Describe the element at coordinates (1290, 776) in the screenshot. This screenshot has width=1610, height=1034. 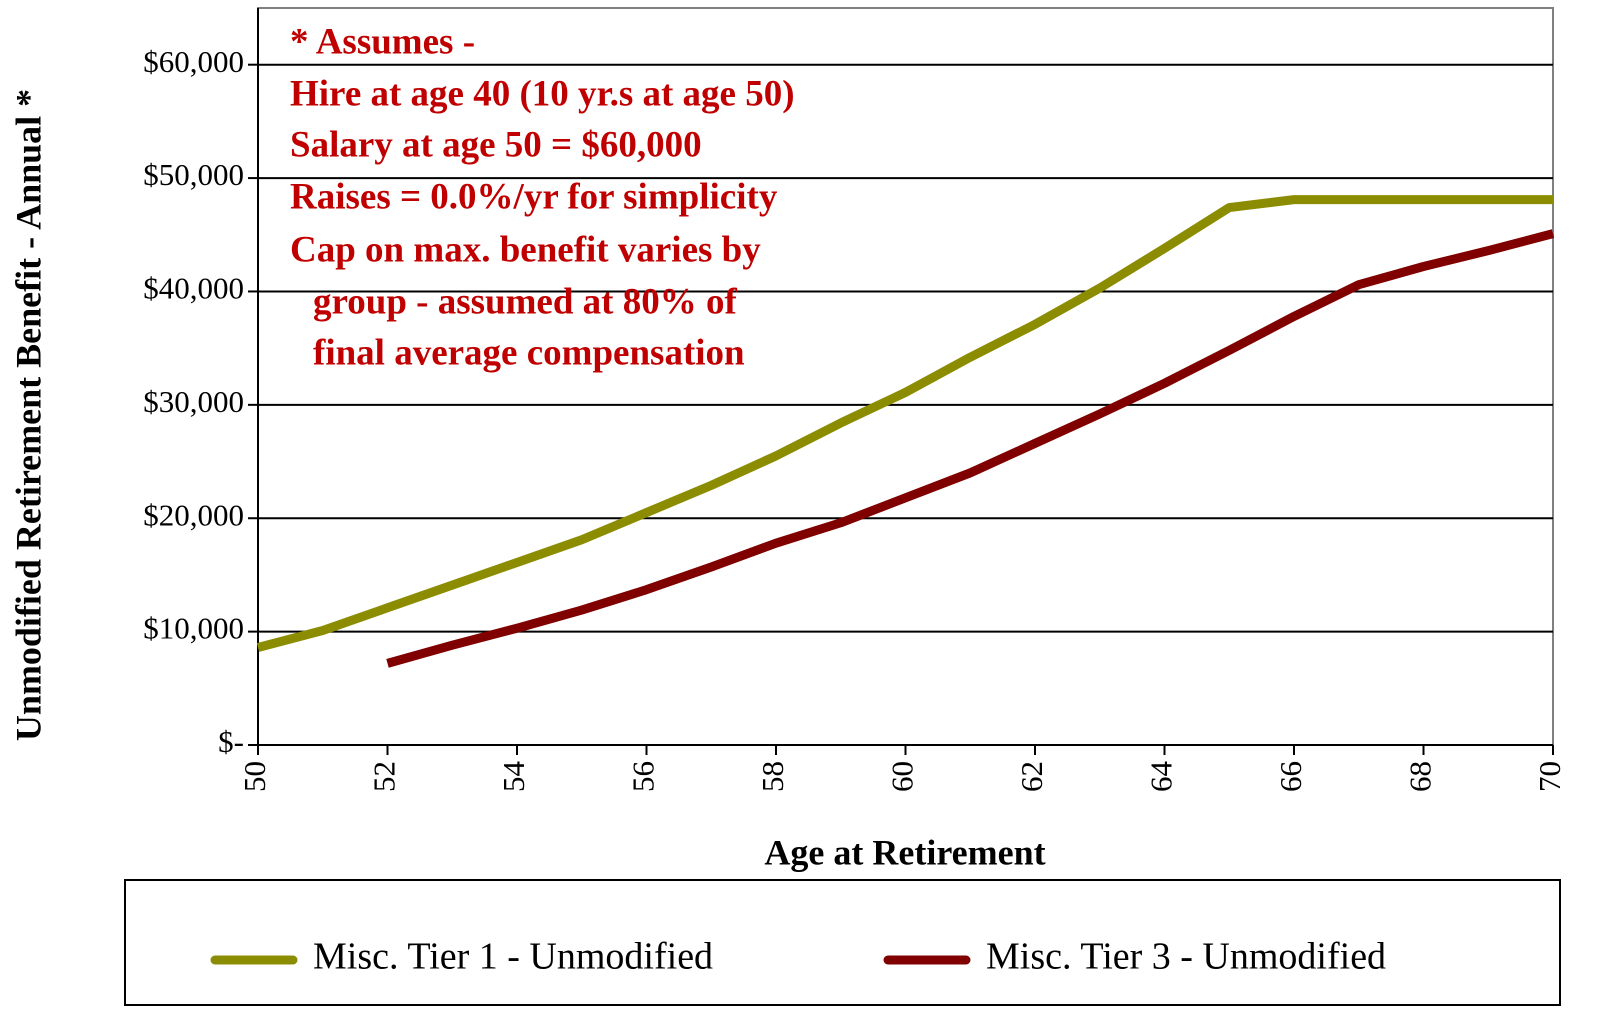
I see `x-tick-label: 66` at that location.